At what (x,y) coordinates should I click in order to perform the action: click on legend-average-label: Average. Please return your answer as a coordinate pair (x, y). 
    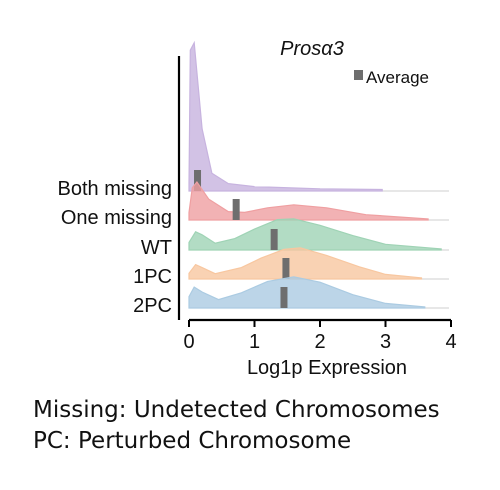
    Looking at the image, I should click on (397, 77).